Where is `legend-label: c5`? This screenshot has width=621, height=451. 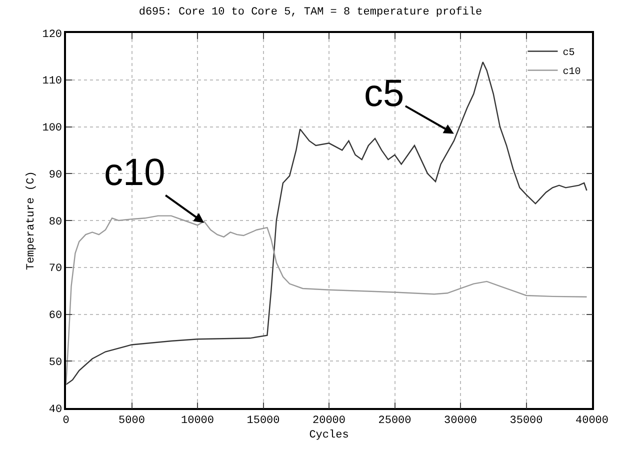
legend-label: c5 is located at coordinates (568, 54).